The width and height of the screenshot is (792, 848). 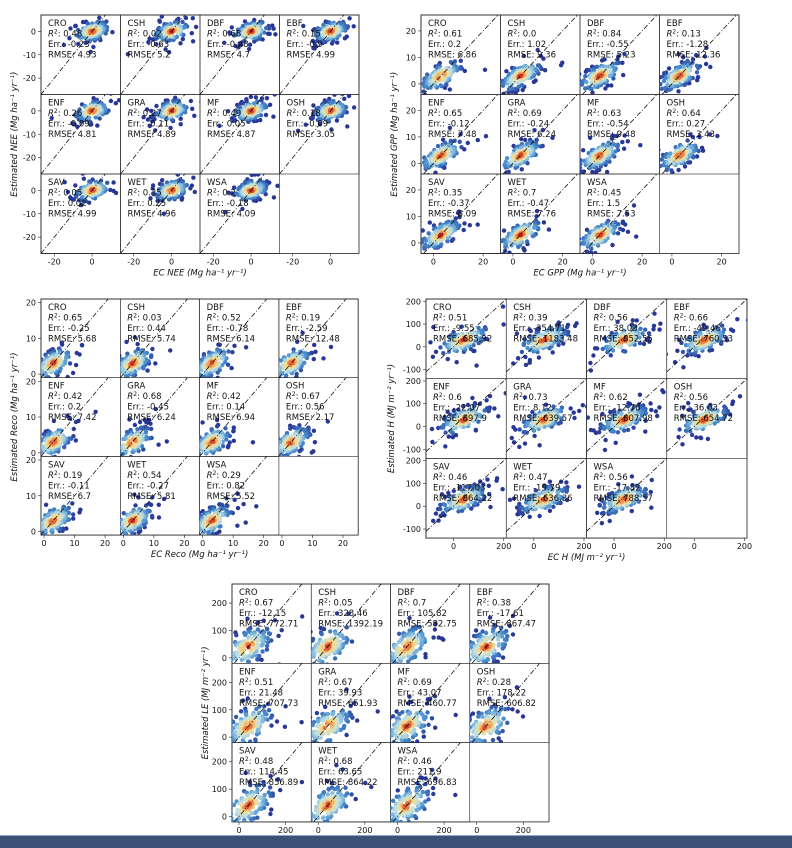 I want to click on panel-err: Err.: -0.12, so click(x=449, y=125).